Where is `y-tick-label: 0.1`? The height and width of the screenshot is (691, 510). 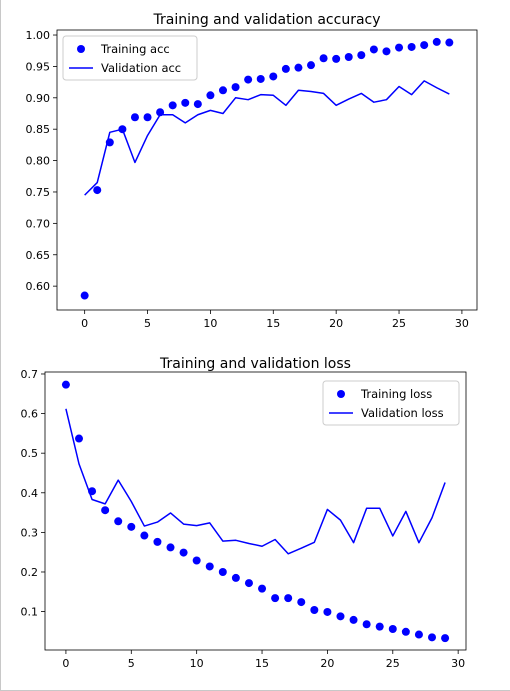 y-tick-label: 0.1 is located at coordinates (30, 612).